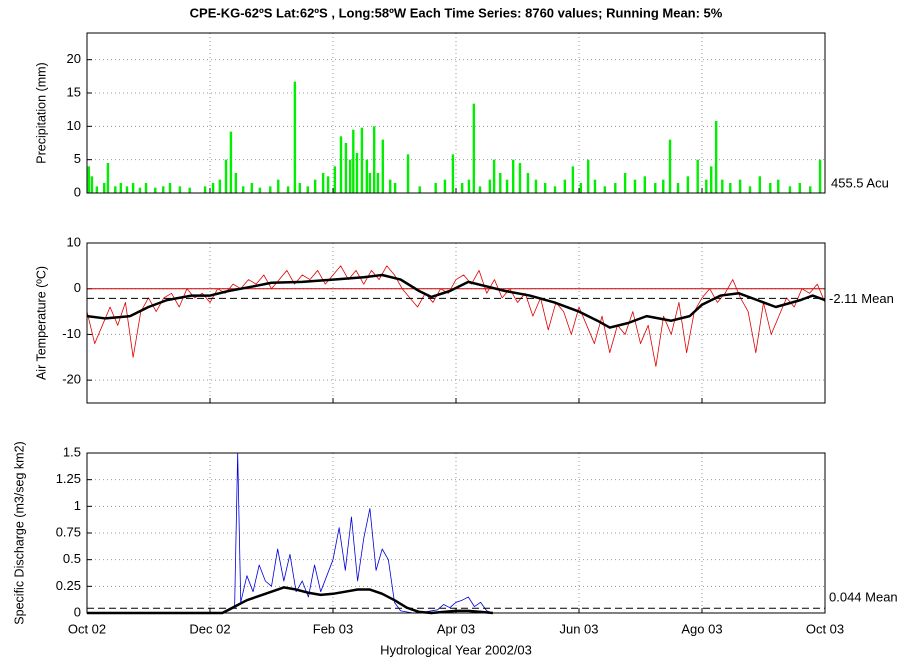  I want to click on x-tick-label: Jun 03, so click(578, 628).